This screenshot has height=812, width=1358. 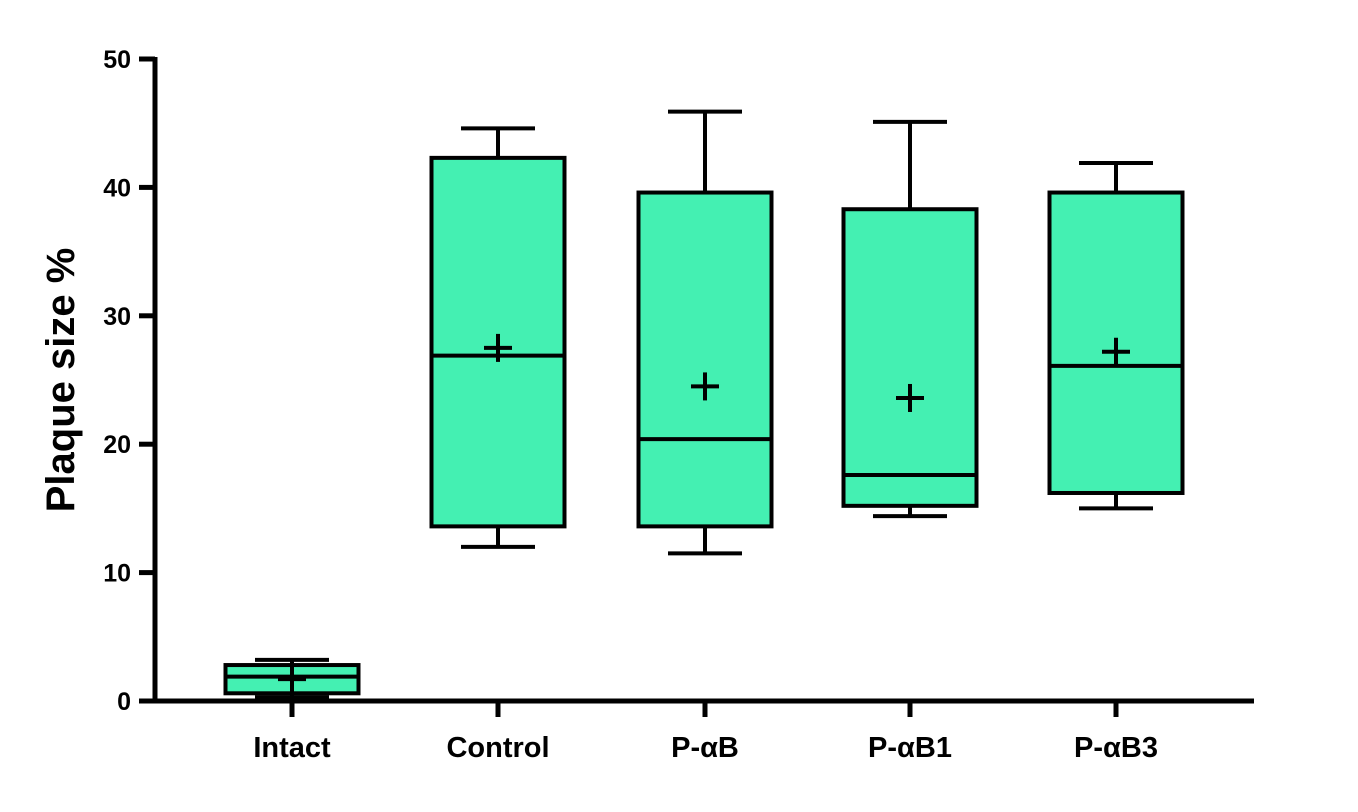 I want to click on x-category-label: Intact, so click(x=292, y=748).